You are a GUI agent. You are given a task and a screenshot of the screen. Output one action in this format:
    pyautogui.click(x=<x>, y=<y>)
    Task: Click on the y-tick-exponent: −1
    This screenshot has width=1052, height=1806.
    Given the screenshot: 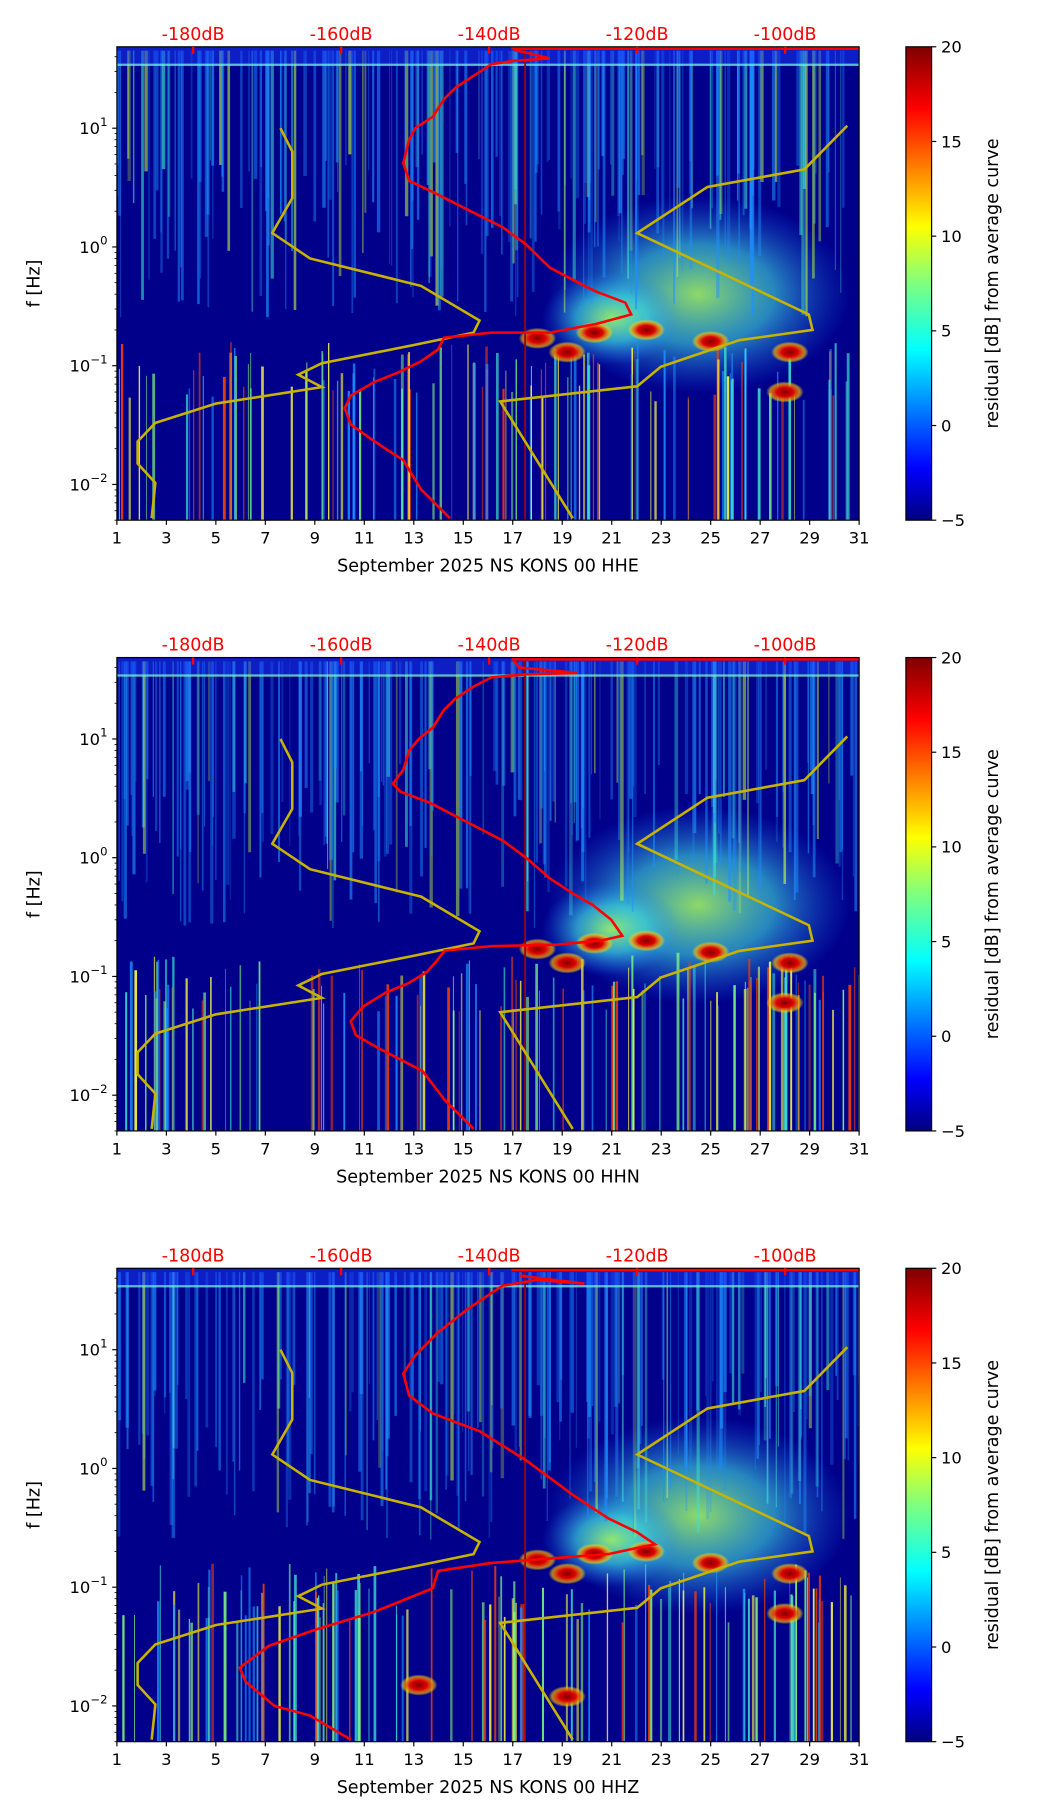 What is the action you would take?
    pyautogui.click(x=98, y=359)
    